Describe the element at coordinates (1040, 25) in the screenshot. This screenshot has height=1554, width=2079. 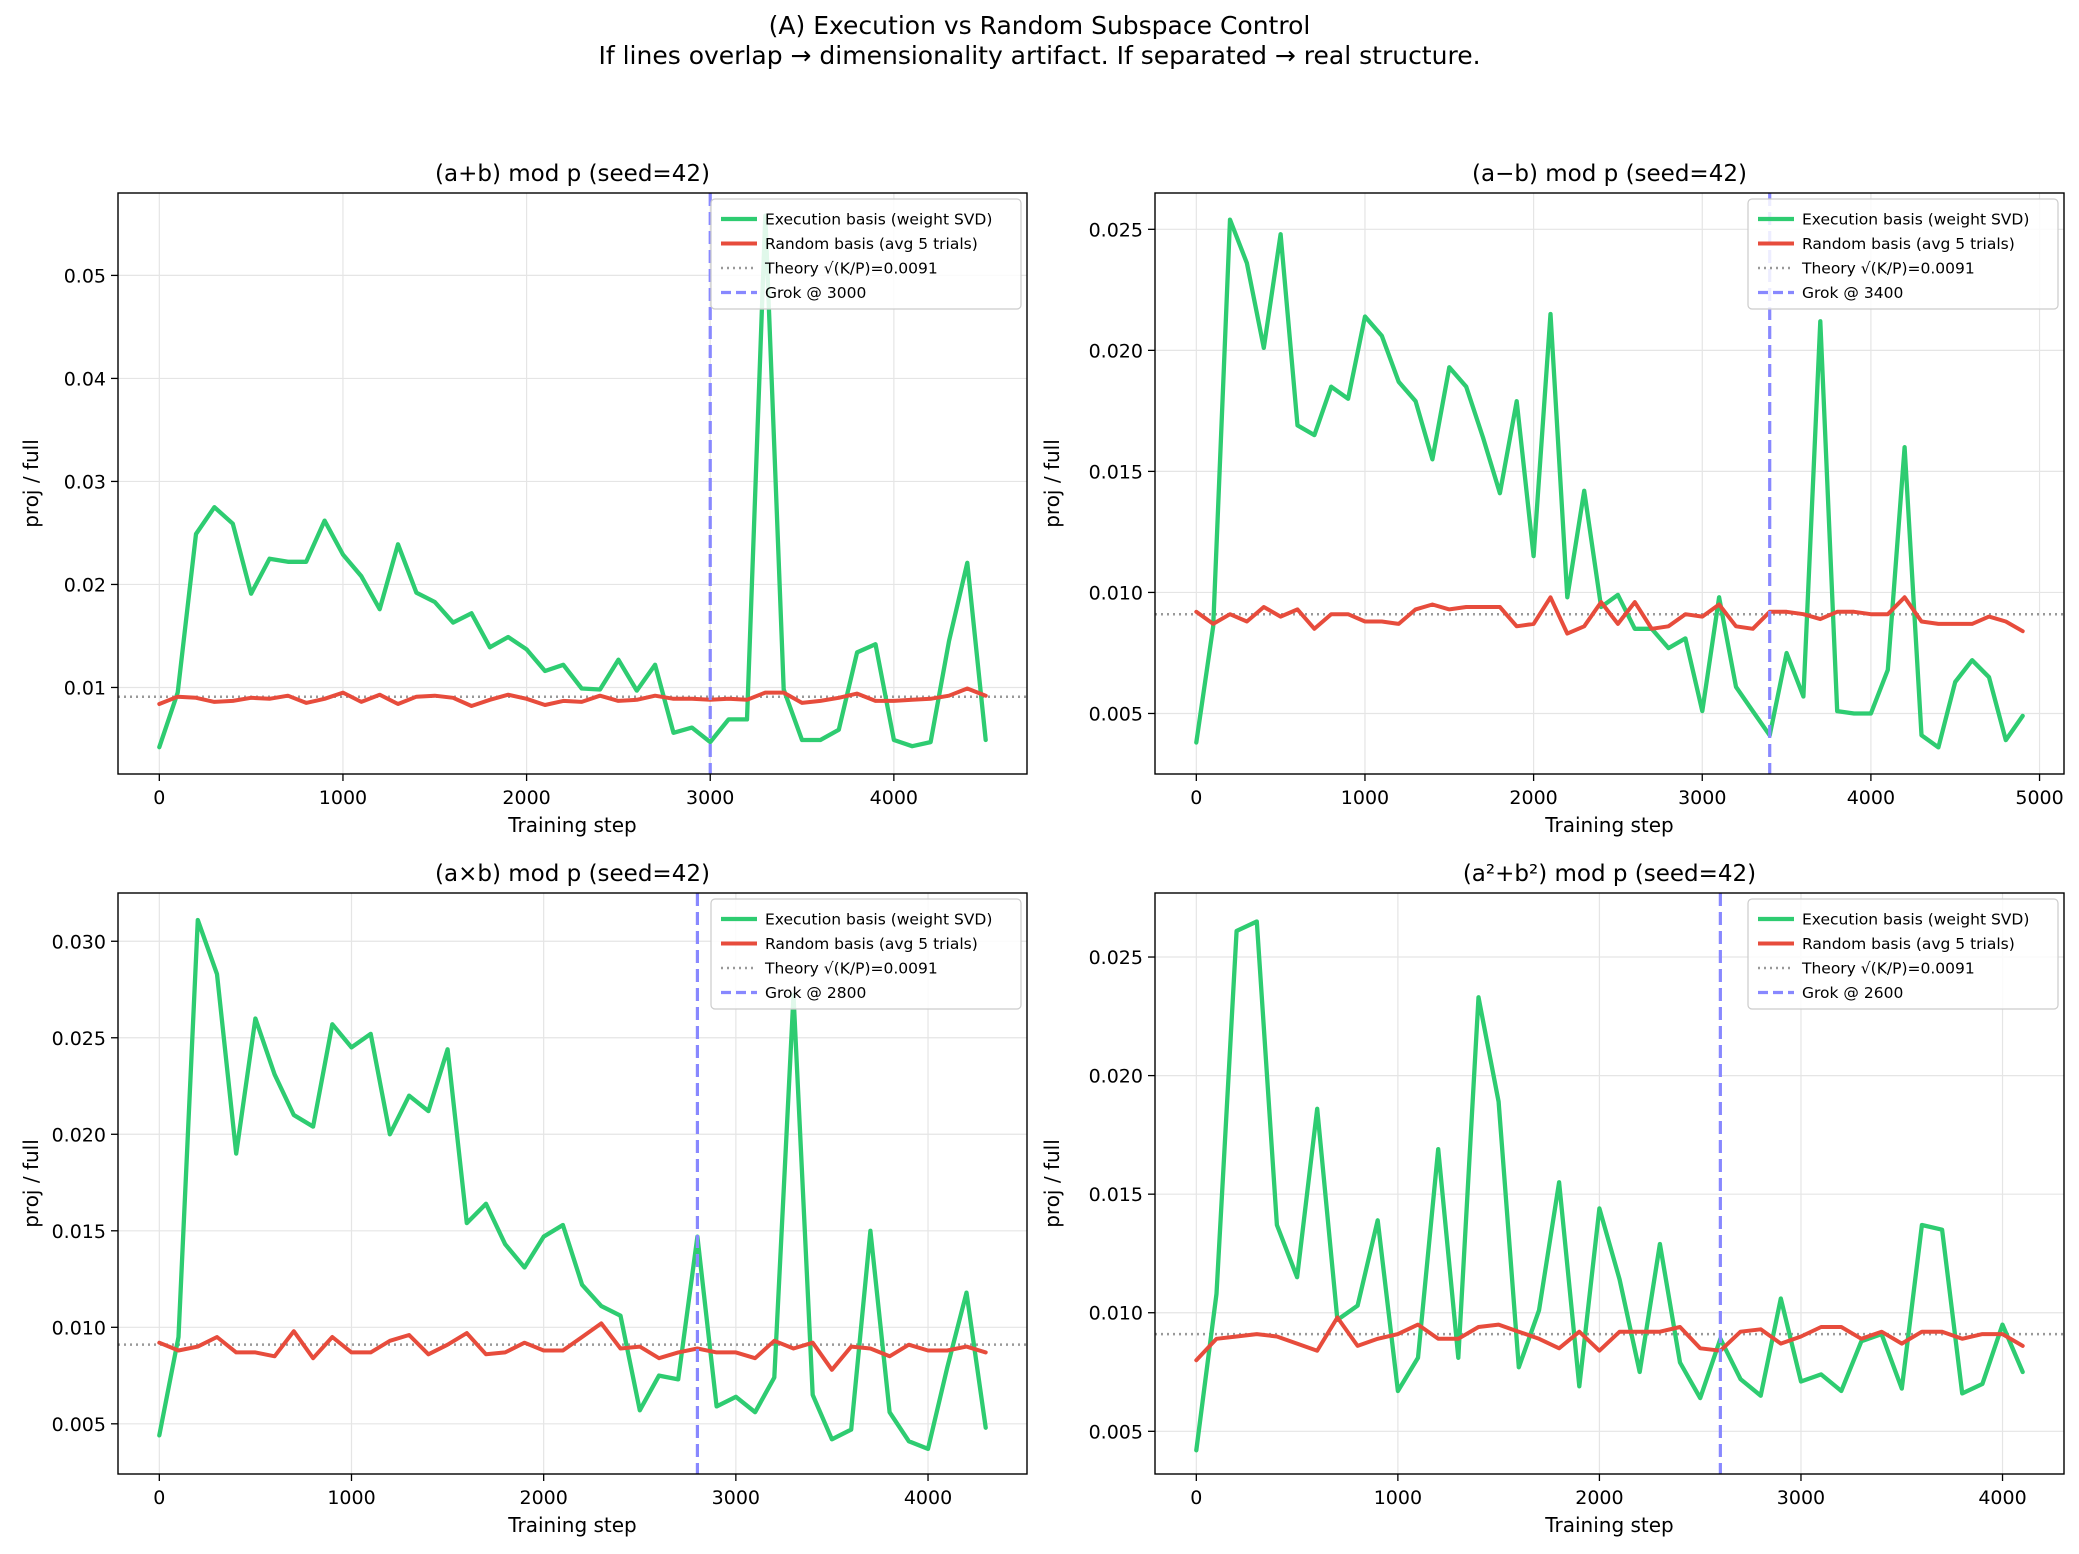
I see `figure-title-line1: (A) Execution vs Random Subspace Control` at that location.